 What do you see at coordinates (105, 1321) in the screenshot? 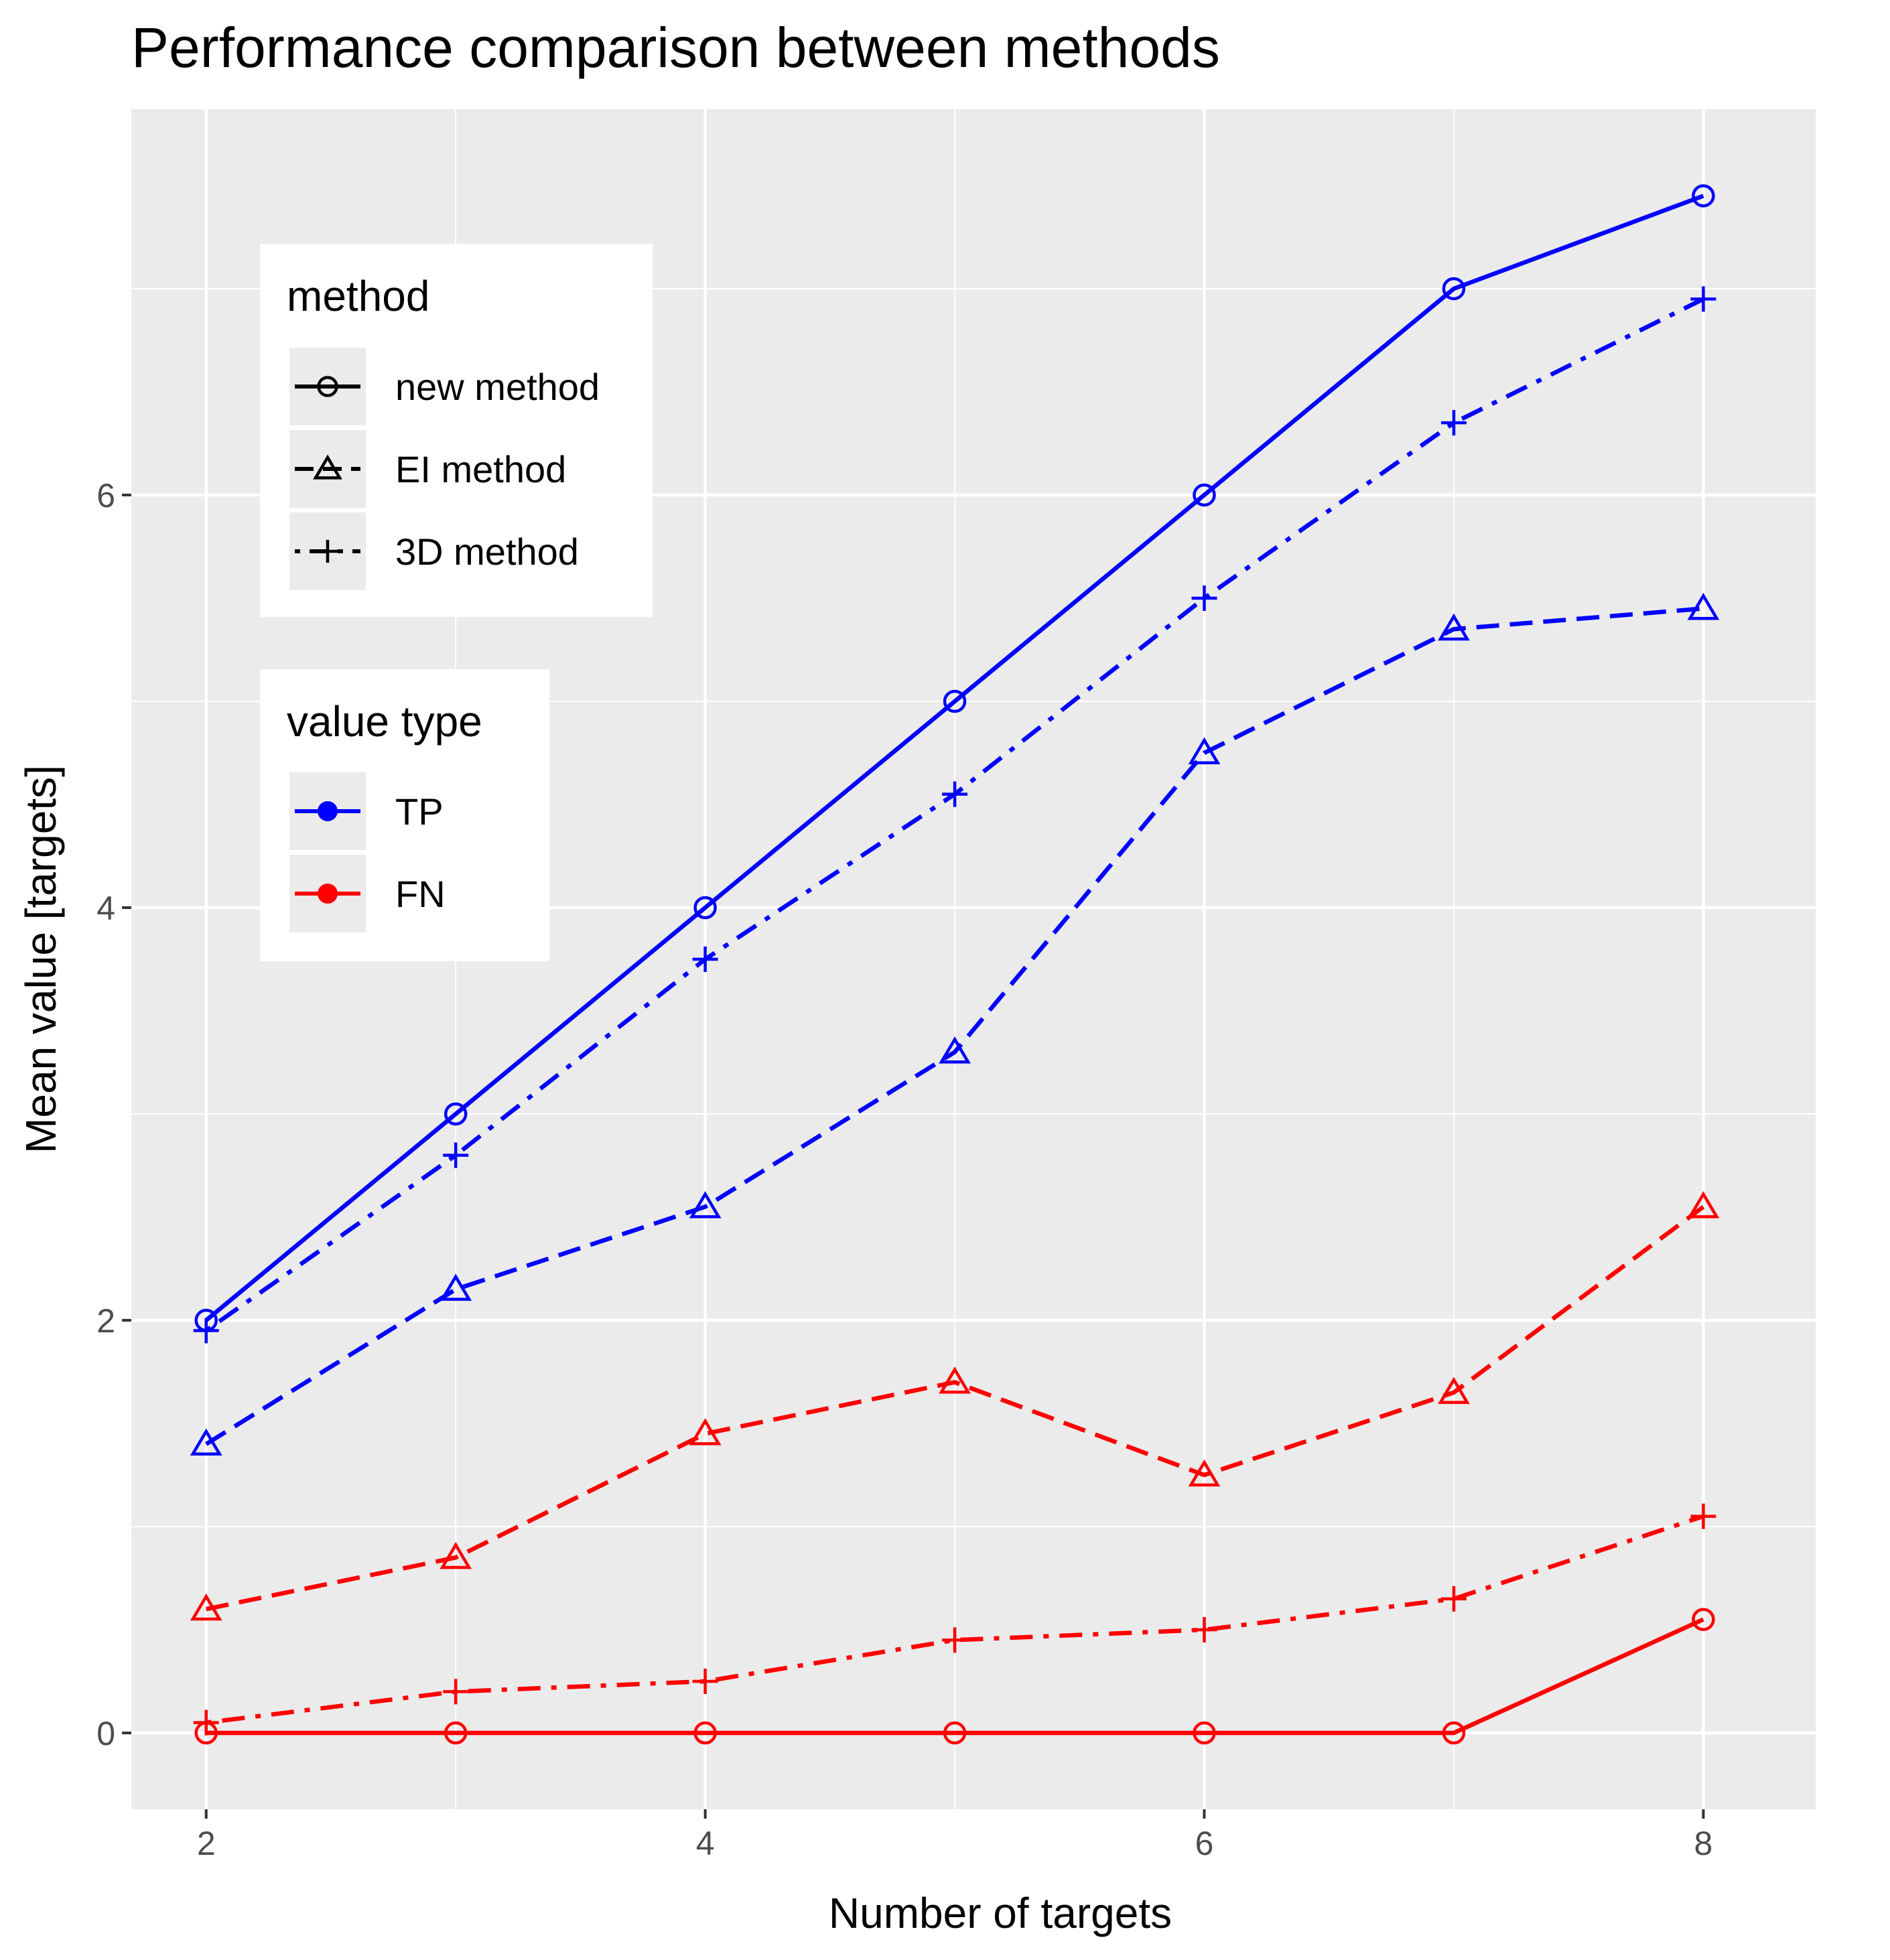
I see `y-tick-label: 2` at bounding box center [105, 1321].